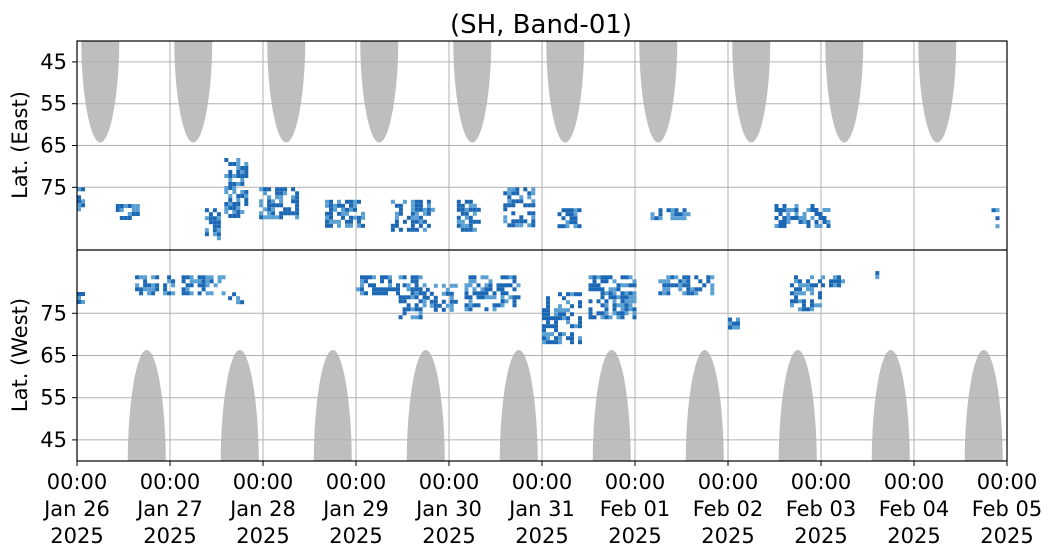 The height and width of the screenshot is (556, 1054). Describe the element at coordinates (53, 440) in the screenshot. I see `y-tick-label-west: 45` at that location.